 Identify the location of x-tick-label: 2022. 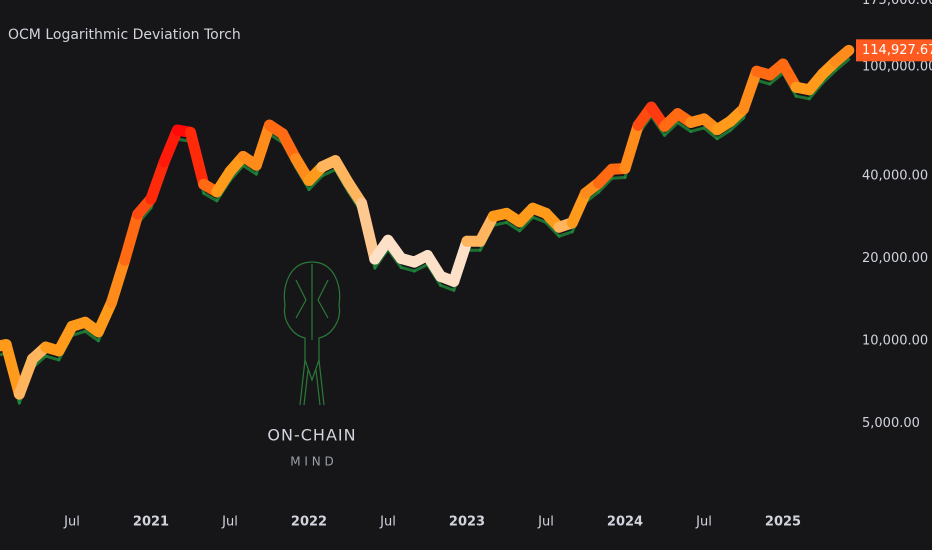
(309, 522).